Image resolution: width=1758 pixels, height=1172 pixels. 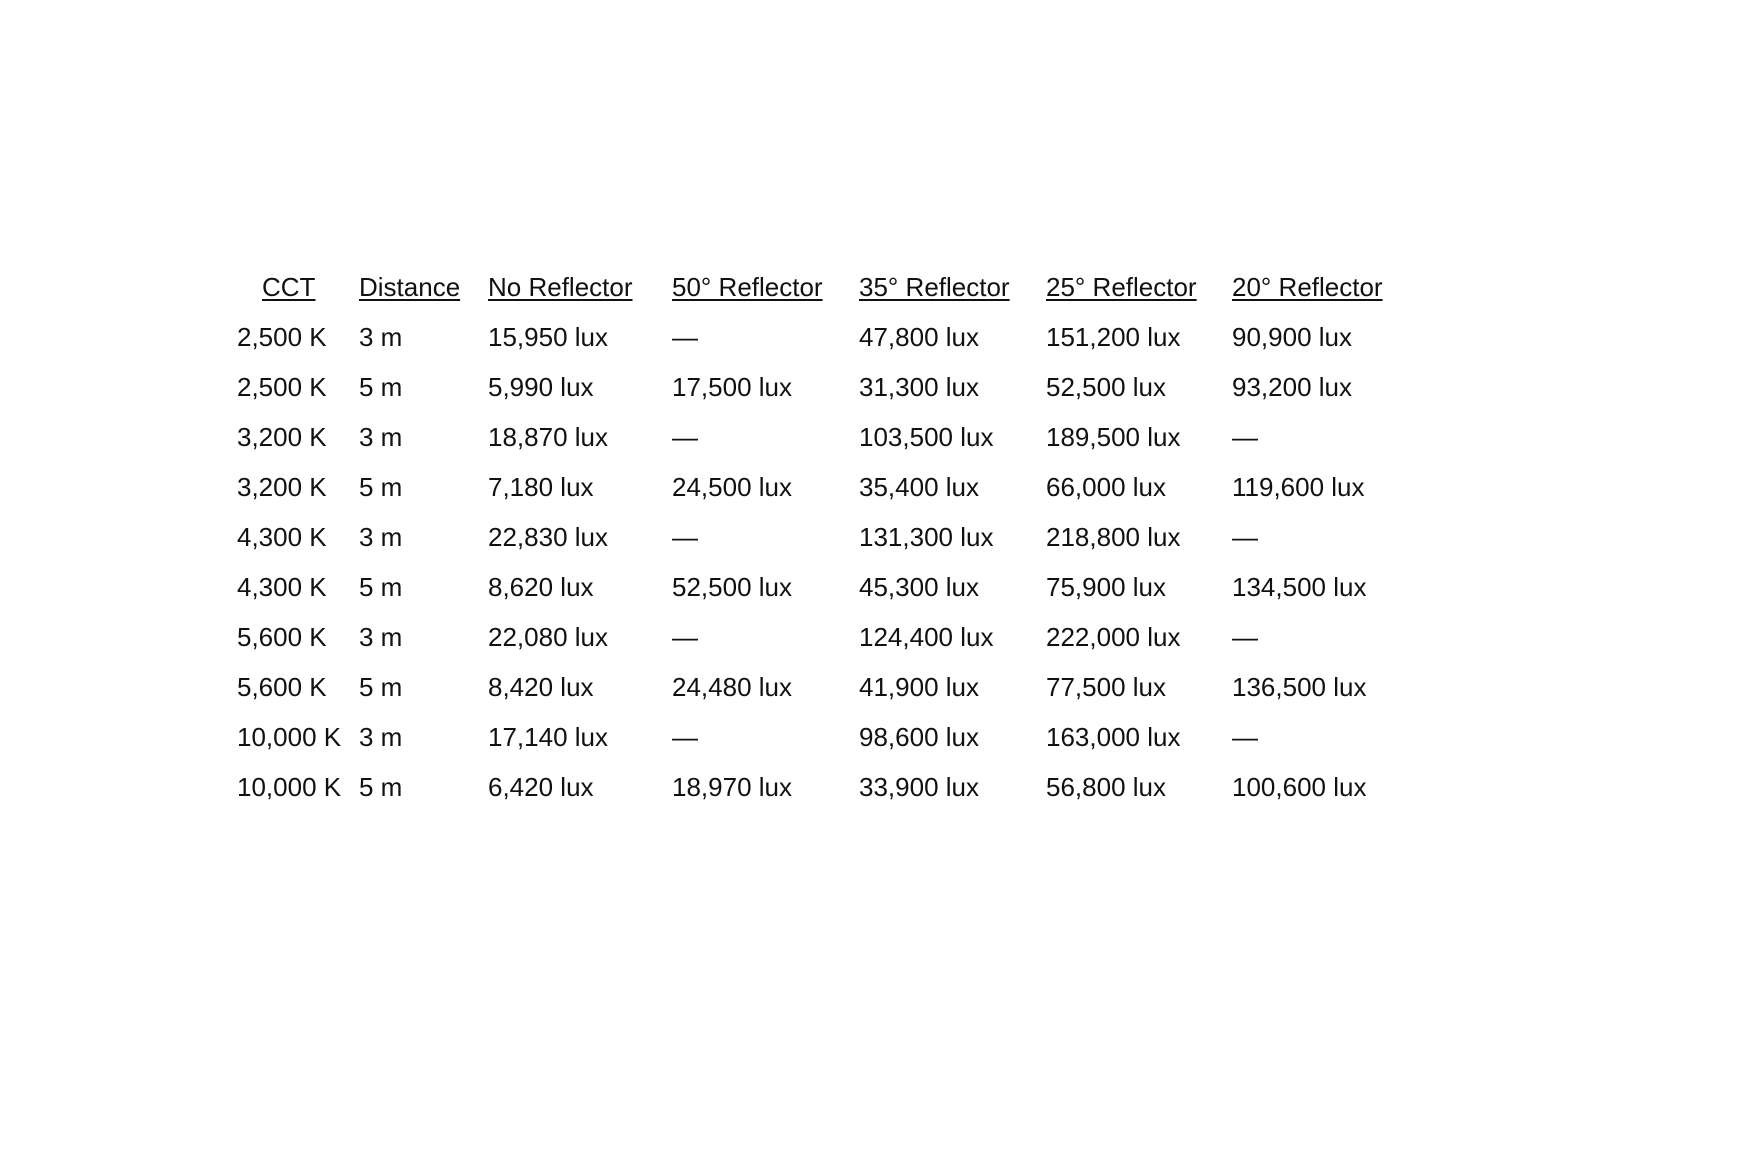 I want to click on column-header-50-reflector: 50° Reflector, so click(x=747, y=287).